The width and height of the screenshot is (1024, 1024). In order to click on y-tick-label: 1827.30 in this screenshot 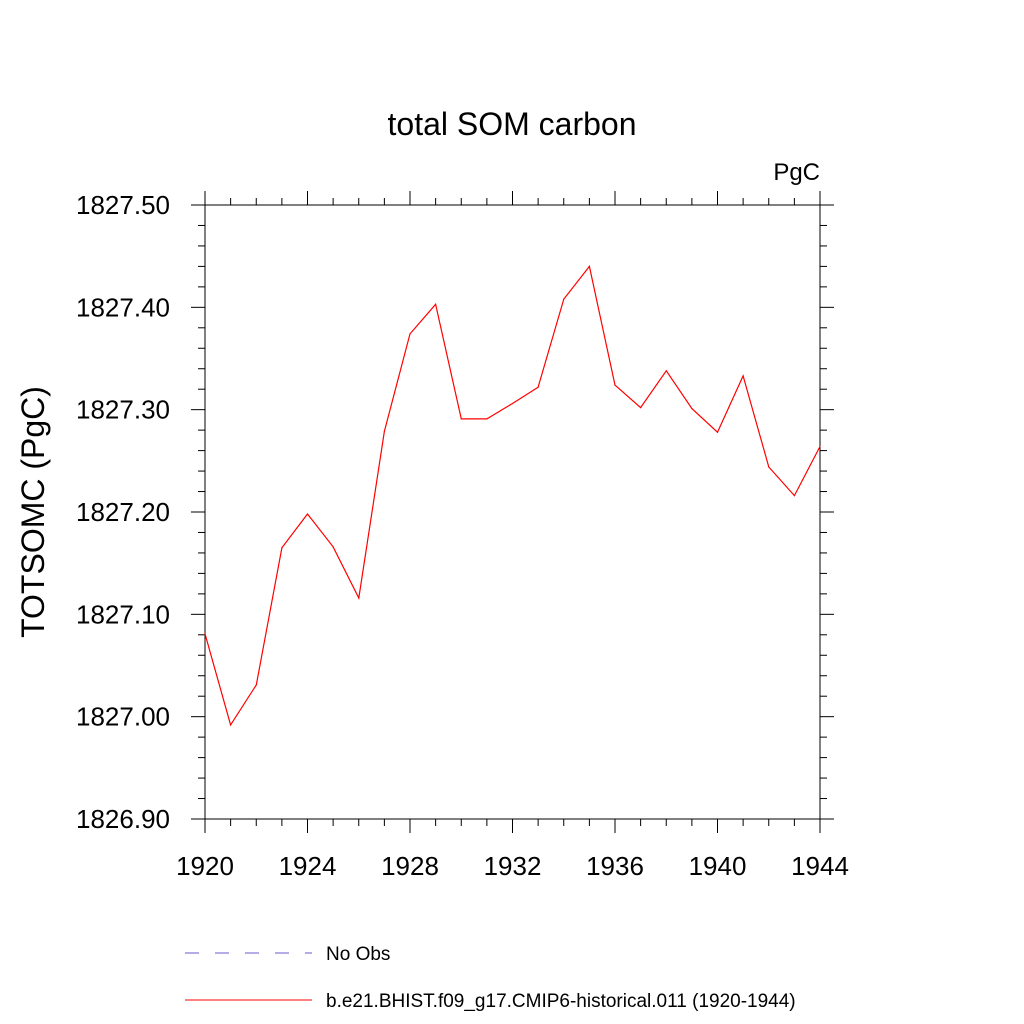, I will do `click(123, 410)`.